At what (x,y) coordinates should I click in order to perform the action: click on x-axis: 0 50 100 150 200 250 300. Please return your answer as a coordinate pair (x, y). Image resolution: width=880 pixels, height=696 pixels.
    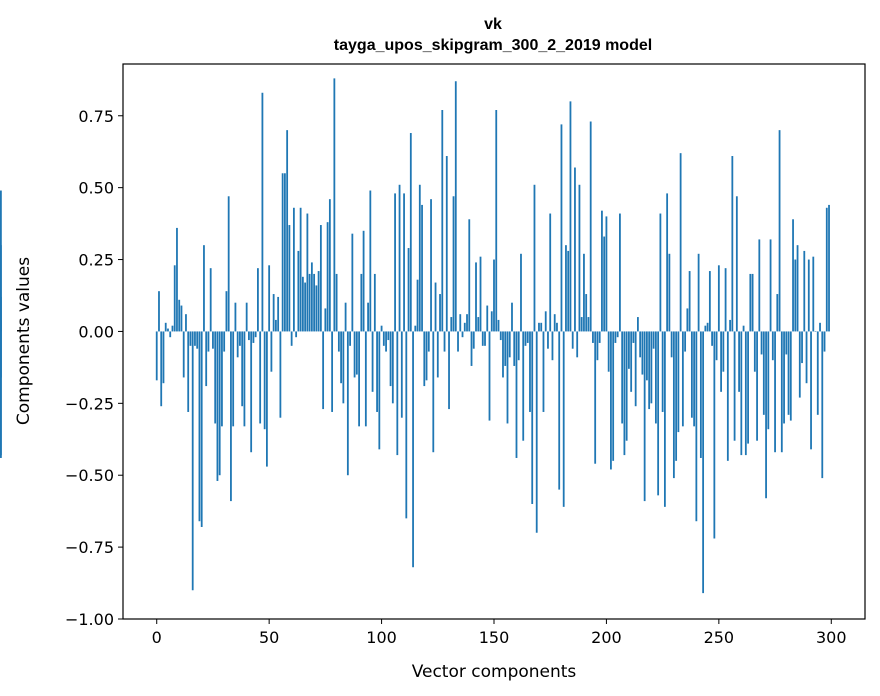
    Looking at the image, I should click on (499, 633).